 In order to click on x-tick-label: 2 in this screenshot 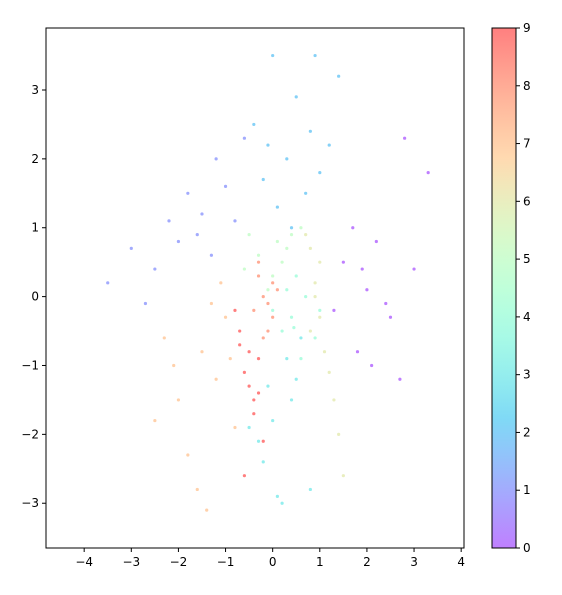, I will do `click(367, 562)`.